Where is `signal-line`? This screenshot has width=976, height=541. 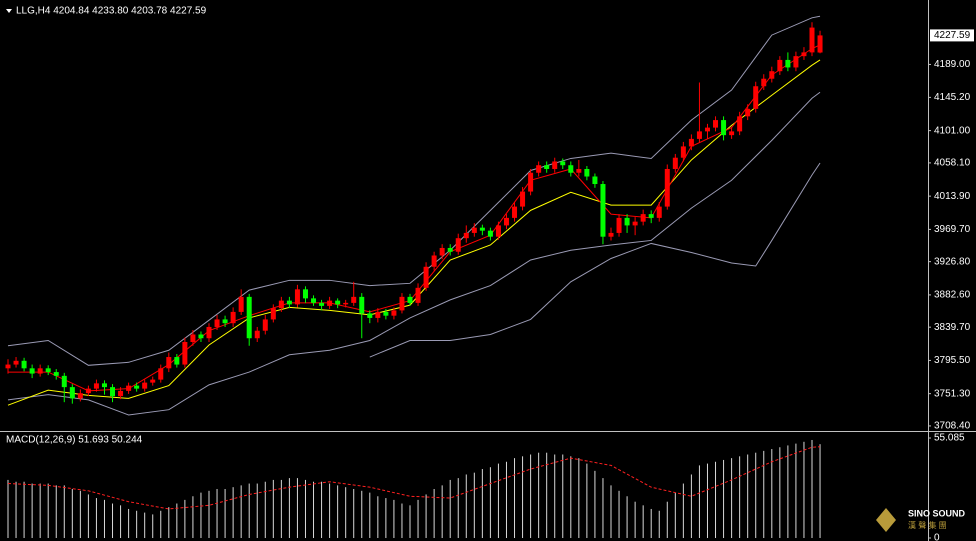 signal-line is located at coordinates (414, 478).